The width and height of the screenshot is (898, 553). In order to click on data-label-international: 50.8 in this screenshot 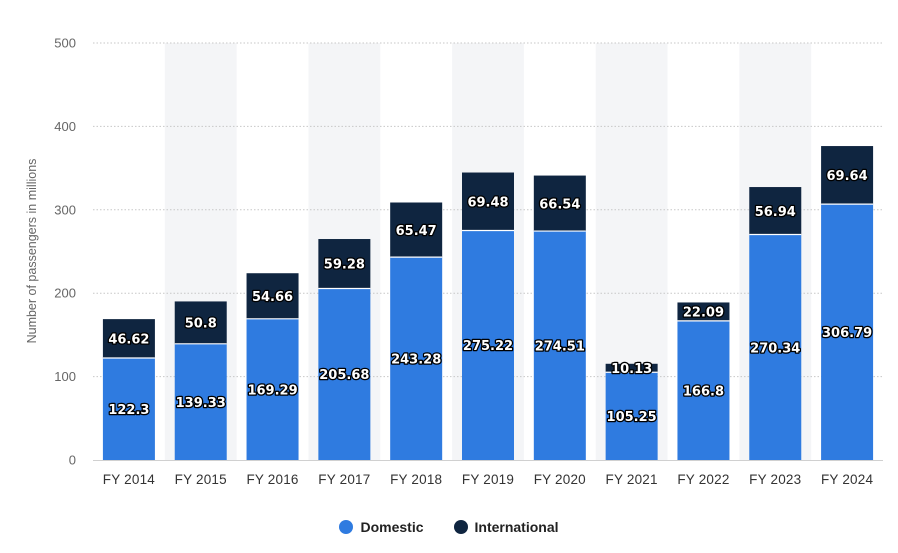, I will do `click(201, 324)`.